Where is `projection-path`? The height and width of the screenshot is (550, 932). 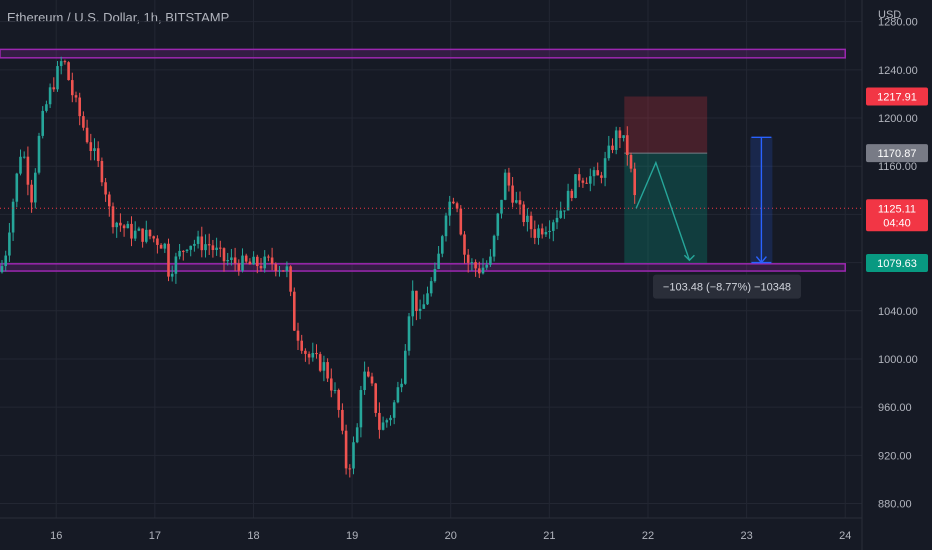
projection-path is located at coordinates (663, 210).